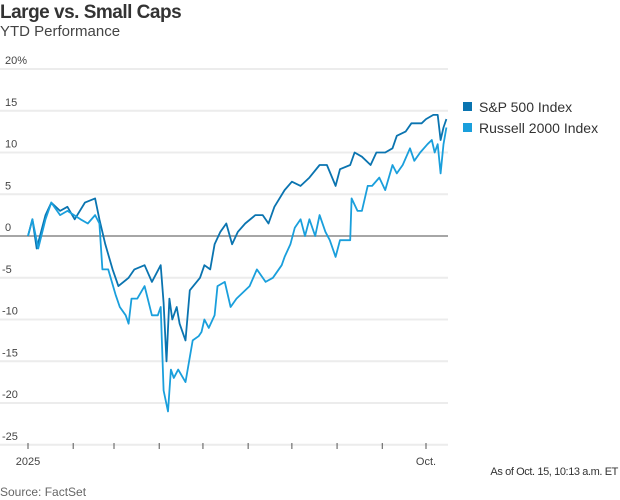  What do you see at coordinates (526, 106) in the screenshot?
I see `legend-label: S&P 500 Index` at bounding box center [526, 106].